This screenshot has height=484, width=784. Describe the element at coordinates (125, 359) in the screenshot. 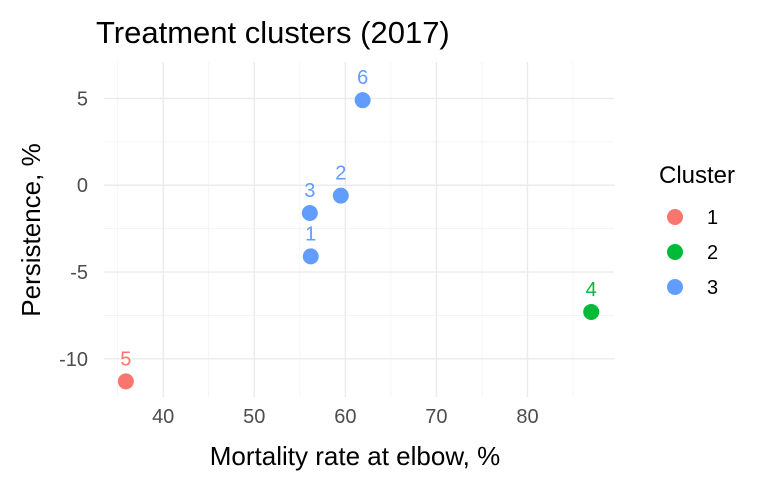

I see `data-point-label: 5` at that location.